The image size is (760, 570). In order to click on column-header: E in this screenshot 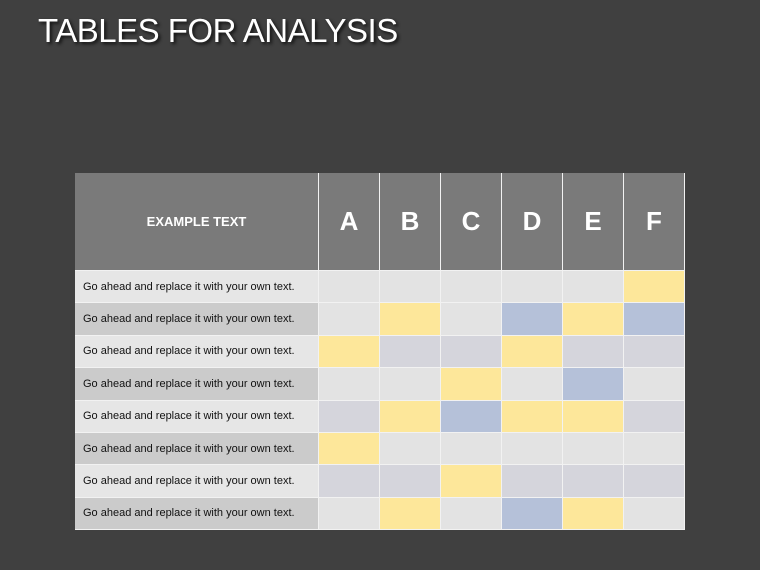, I will do `click(593, 222)`.